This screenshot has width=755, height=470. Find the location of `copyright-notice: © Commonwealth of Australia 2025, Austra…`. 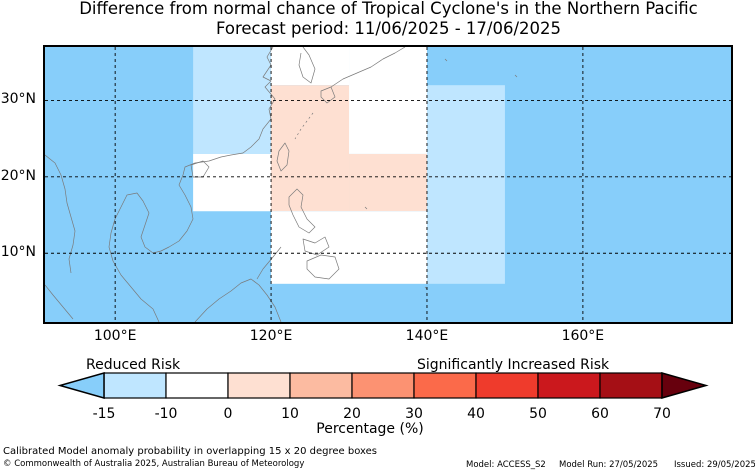

copyright-notice: © Commonwealth of Australia 2025, Austra… is located at coordinates (154, 464).